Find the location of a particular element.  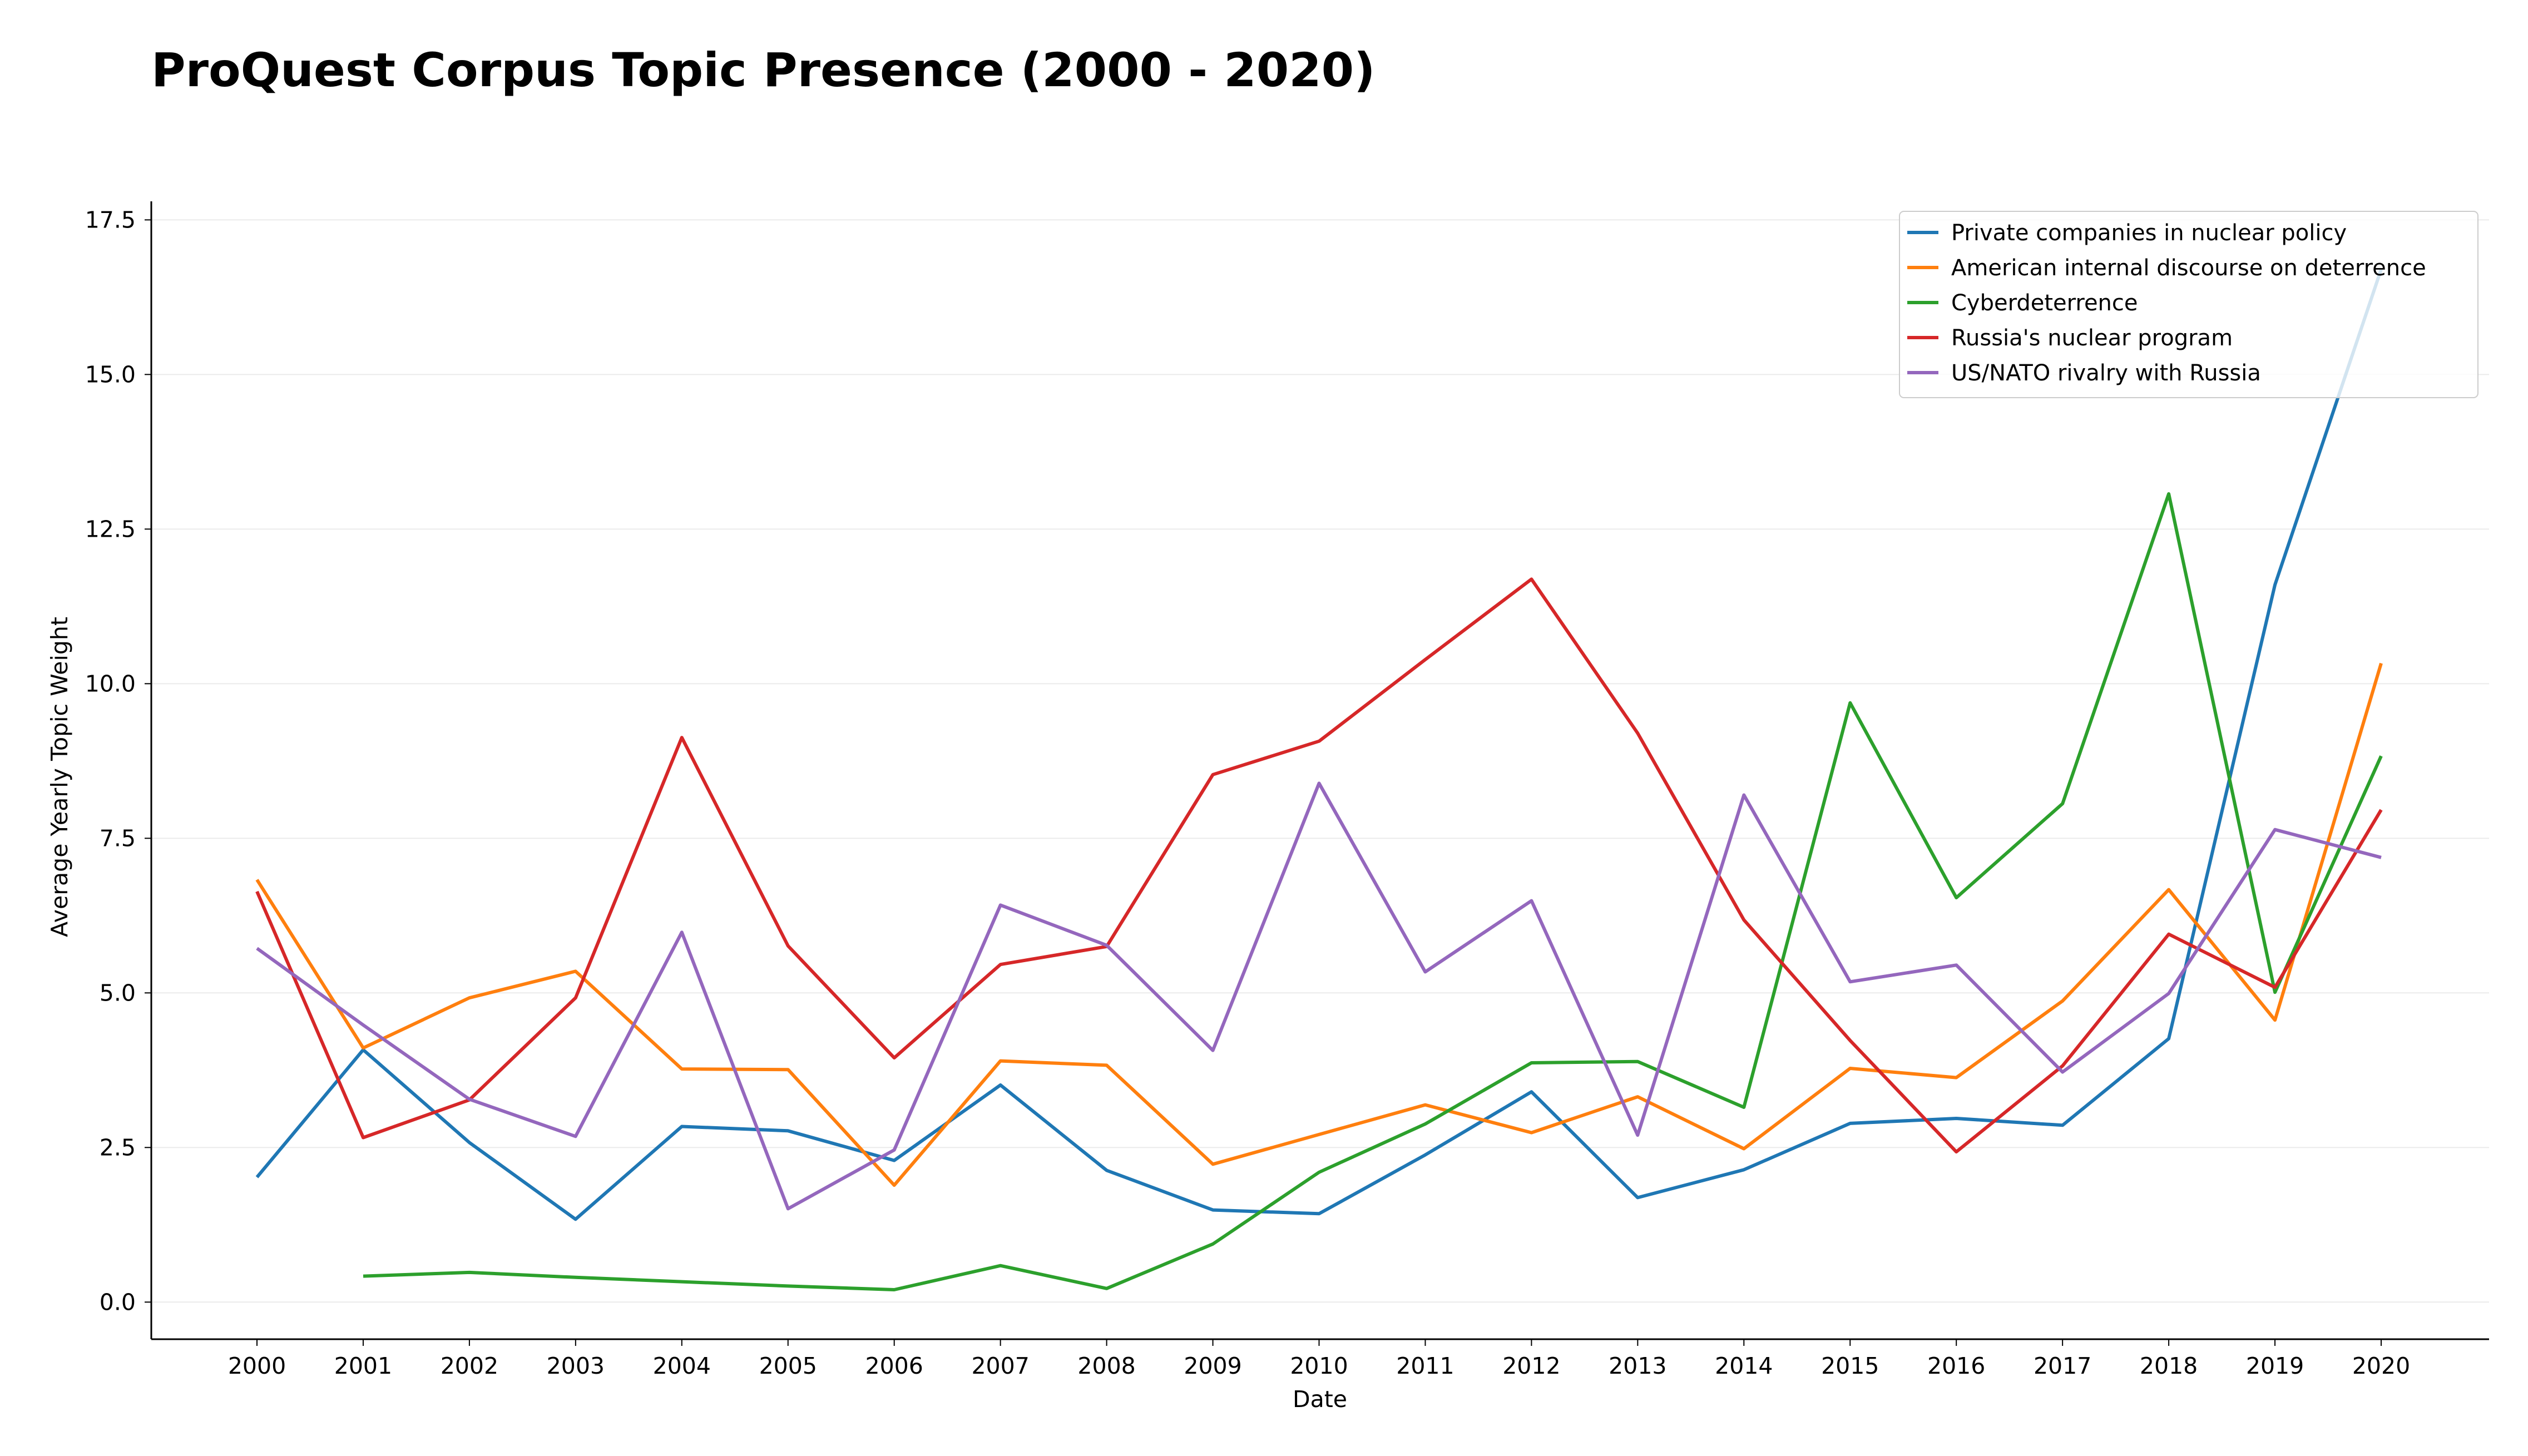

y-tick-label: 7.5 is located at coordinates (118, 838).